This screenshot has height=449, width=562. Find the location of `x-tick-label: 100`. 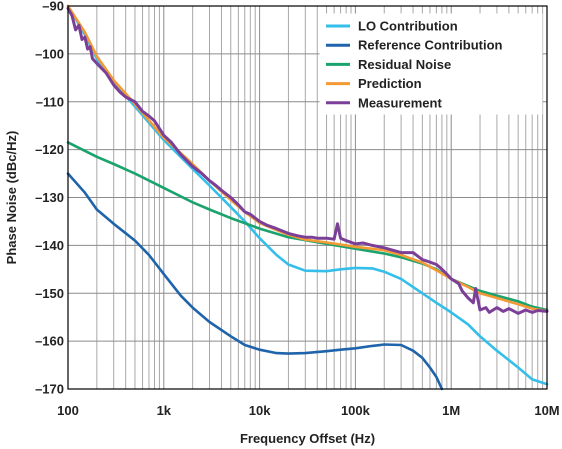

x-tick-label: 100 is located at coordinates (68, 410).